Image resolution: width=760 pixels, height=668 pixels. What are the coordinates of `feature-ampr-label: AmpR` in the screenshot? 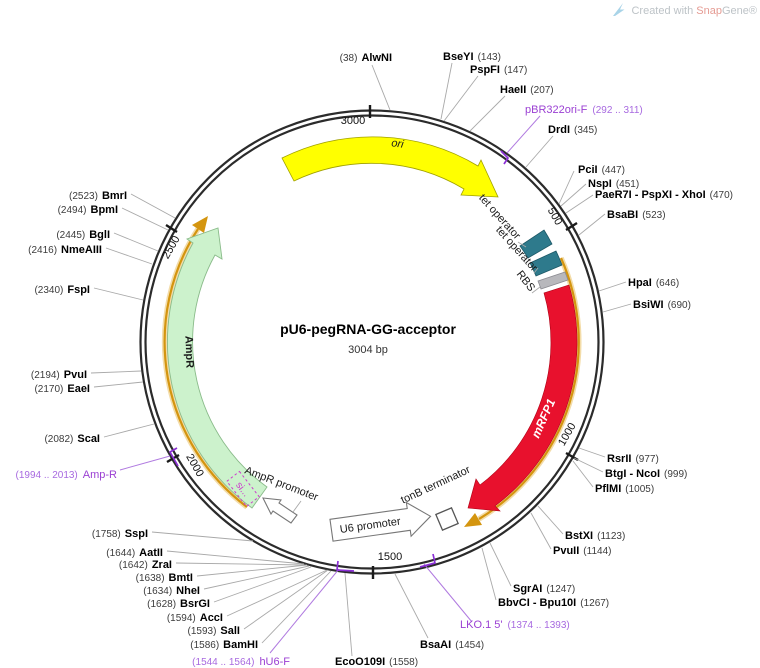 It's located at (188, 352).